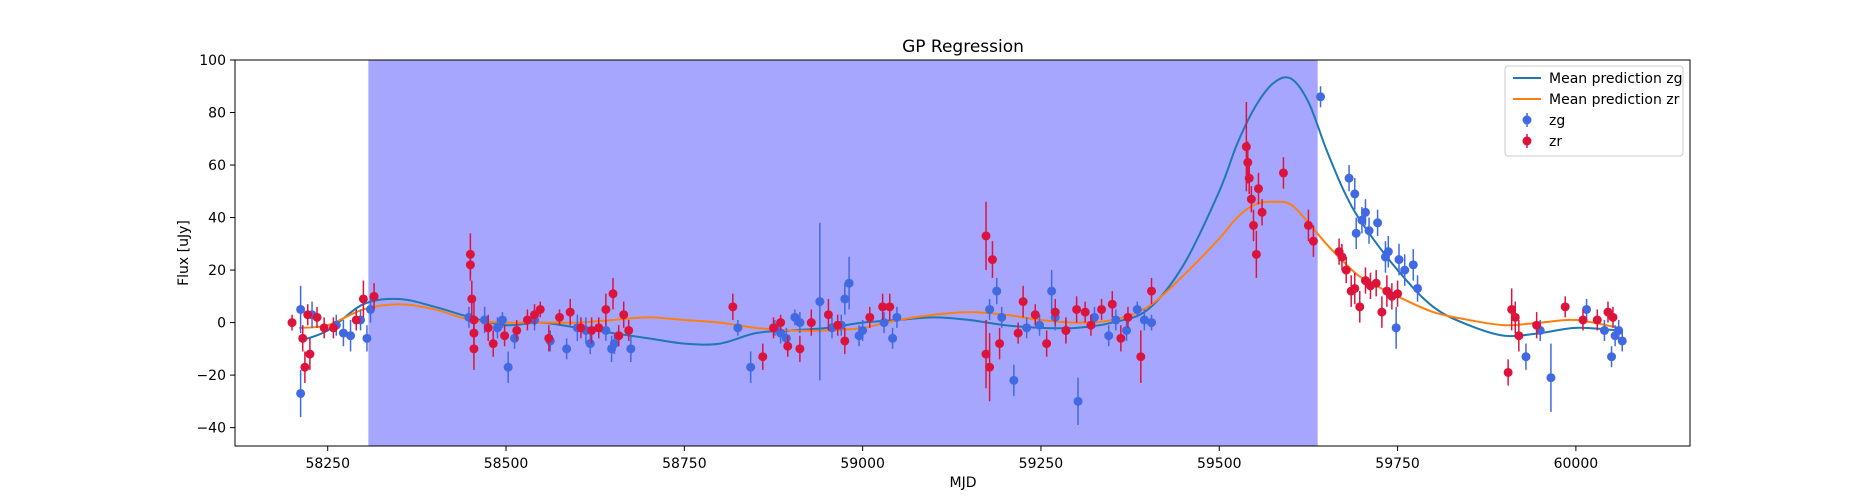 Image resolution: width=1875 pixels, height=504 pixels. Describe the element at coordinates (963, 47) in the screenshot. I see `chart-title: GP Regression` at that location.